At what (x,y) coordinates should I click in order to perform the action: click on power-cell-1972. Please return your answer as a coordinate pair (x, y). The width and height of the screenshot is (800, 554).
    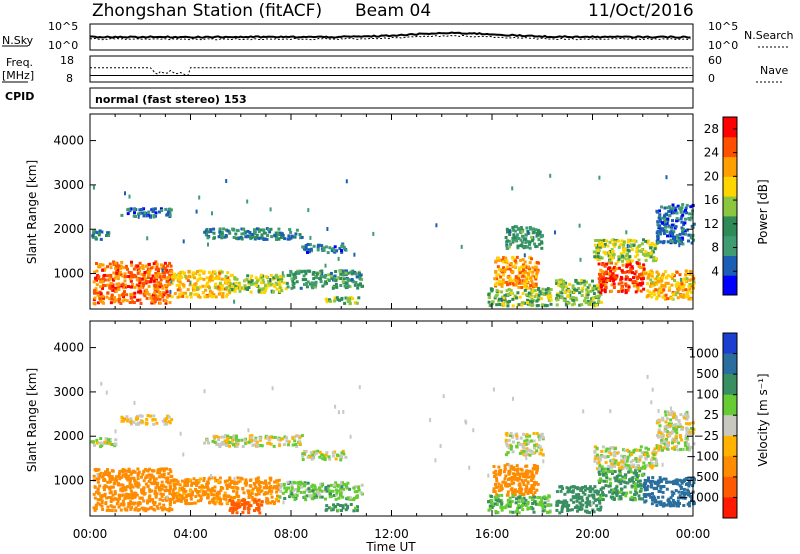
    Looking at the image, I should click on (595, 252).